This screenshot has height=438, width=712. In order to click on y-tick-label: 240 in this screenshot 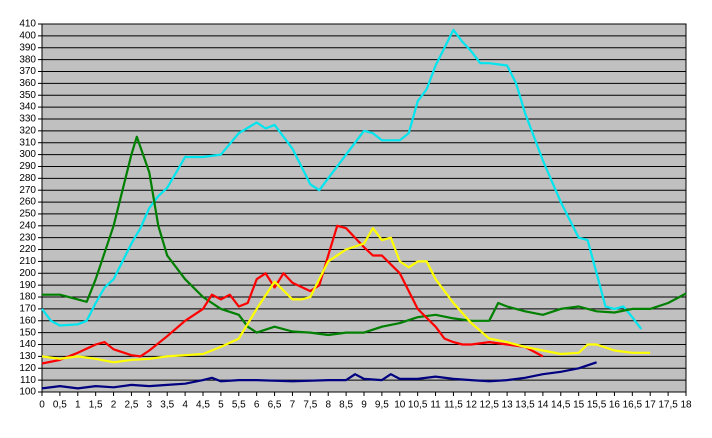, I will do `click(27, 225)`.